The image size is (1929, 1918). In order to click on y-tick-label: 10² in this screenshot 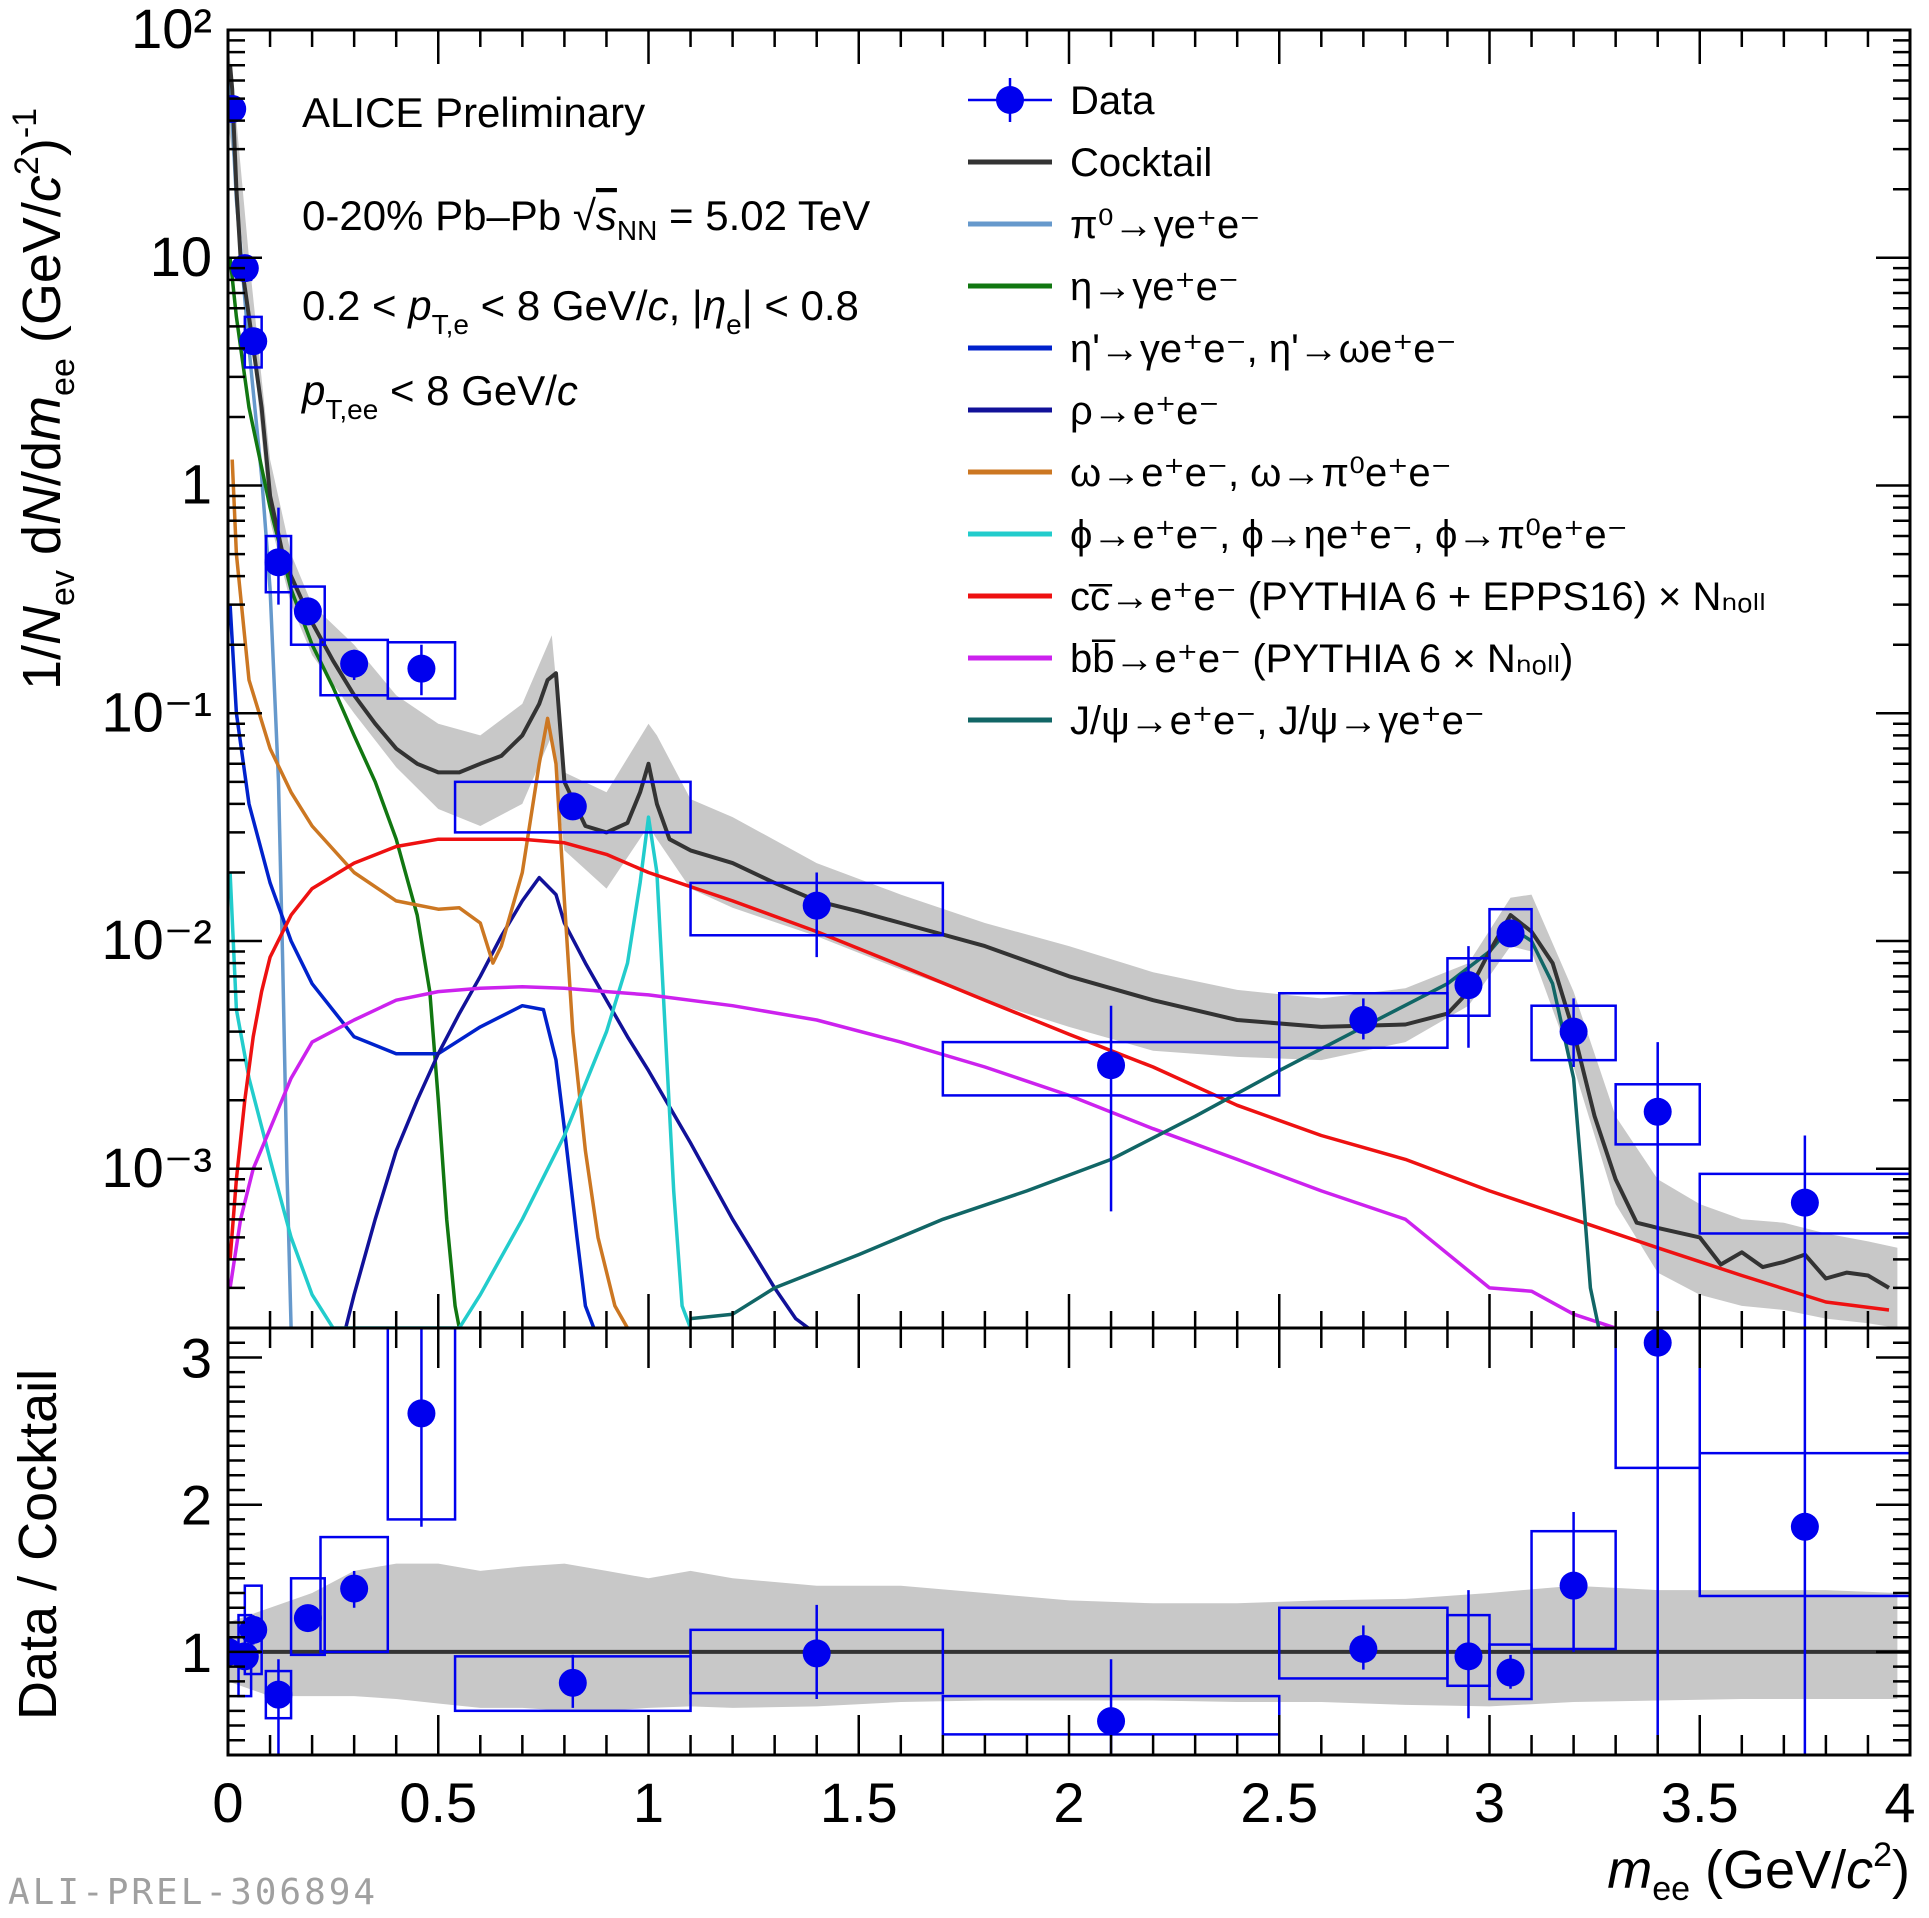, I will do `click(171, 30)`.